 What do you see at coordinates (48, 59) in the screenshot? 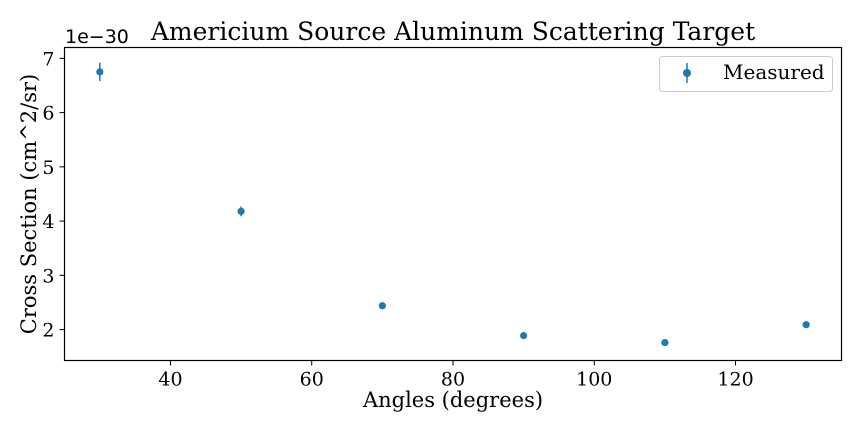
I see `y-tick-label: 7` at bounding box center [48, 59].